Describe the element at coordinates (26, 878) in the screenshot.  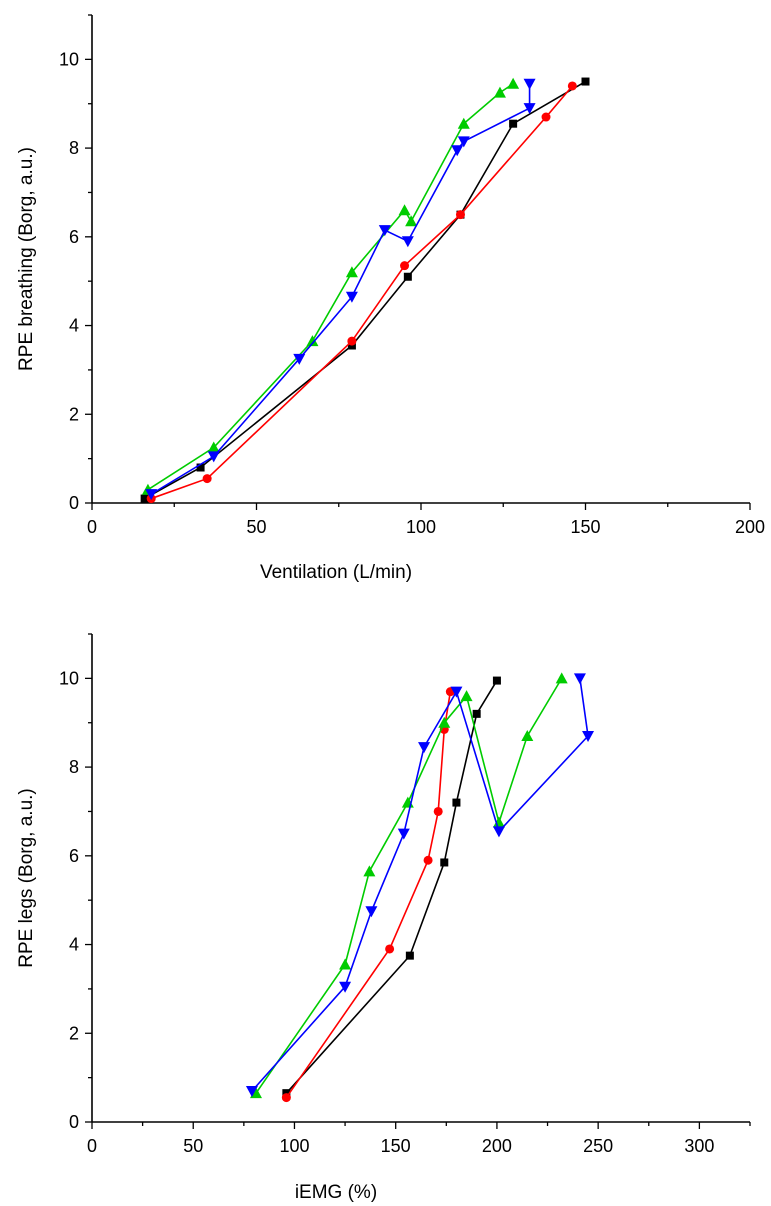
I see `y-axis-title: RPE legs (Borg, a.u.)` at that location.